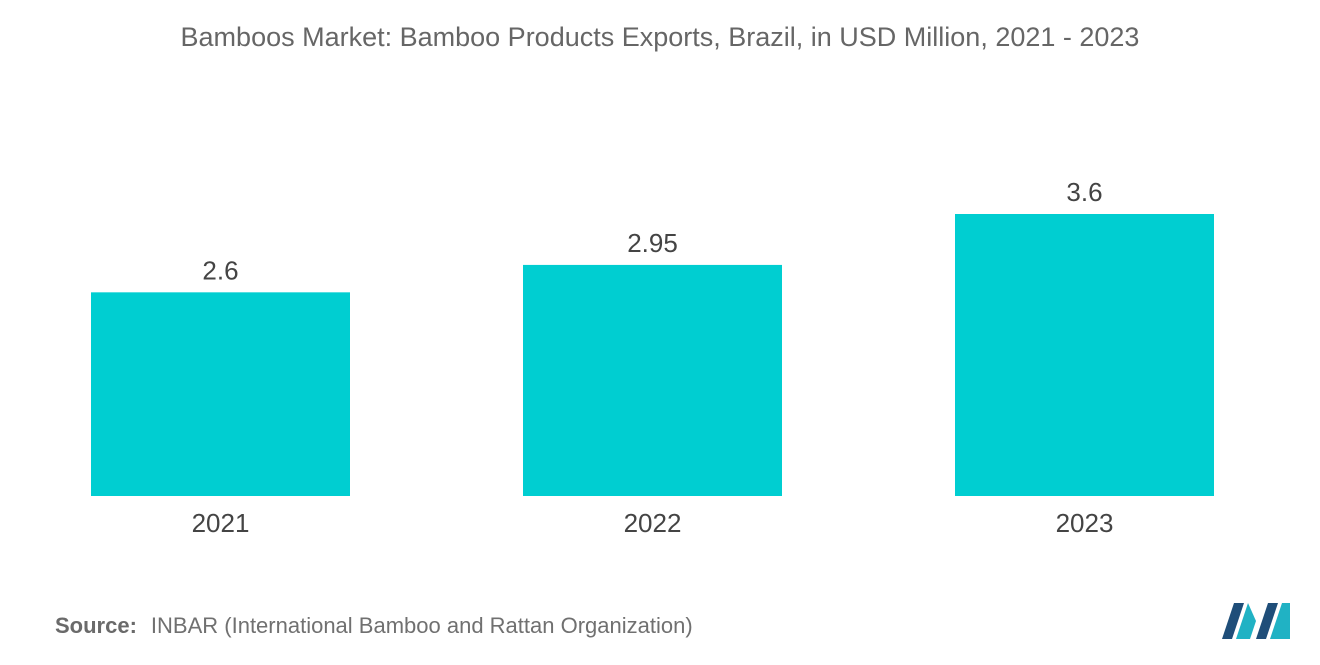 The height and width of the screenshot is (665, 1320). I want to click on data-label-2023: 3.6, so click(1084, 192).